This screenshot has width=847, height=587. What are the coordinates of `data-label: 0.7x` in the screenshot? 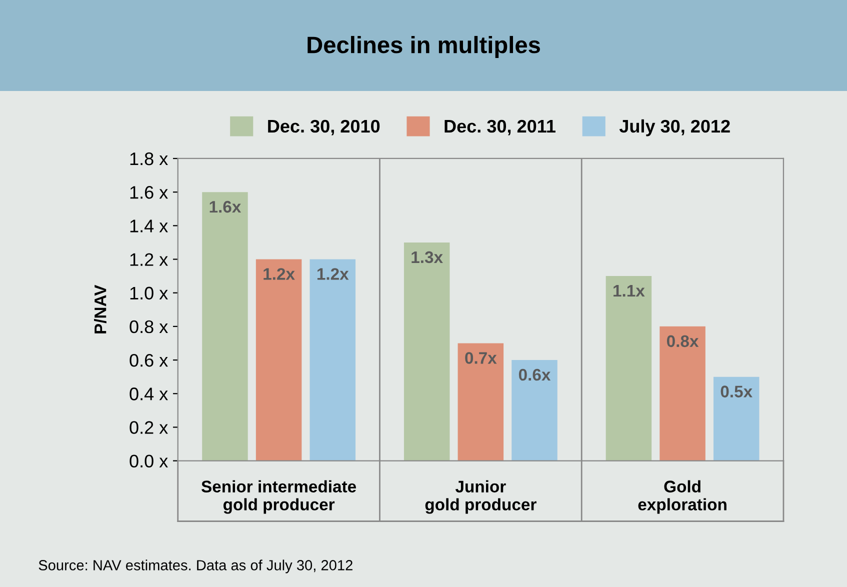 It's located at (481, 358).